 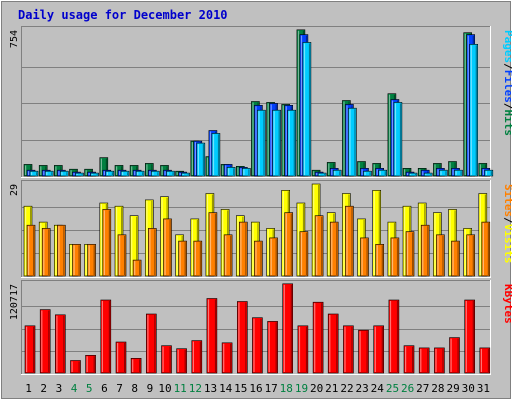 What do you see at coordinates (28, 388) in the screenshot?
I see `day-label-1: 1` at bounding box center [28, 388].